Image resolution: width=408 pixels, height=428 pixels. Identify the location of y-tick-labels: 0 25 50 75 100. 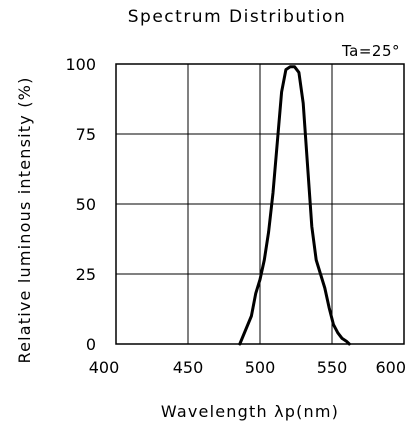
(80, 204).